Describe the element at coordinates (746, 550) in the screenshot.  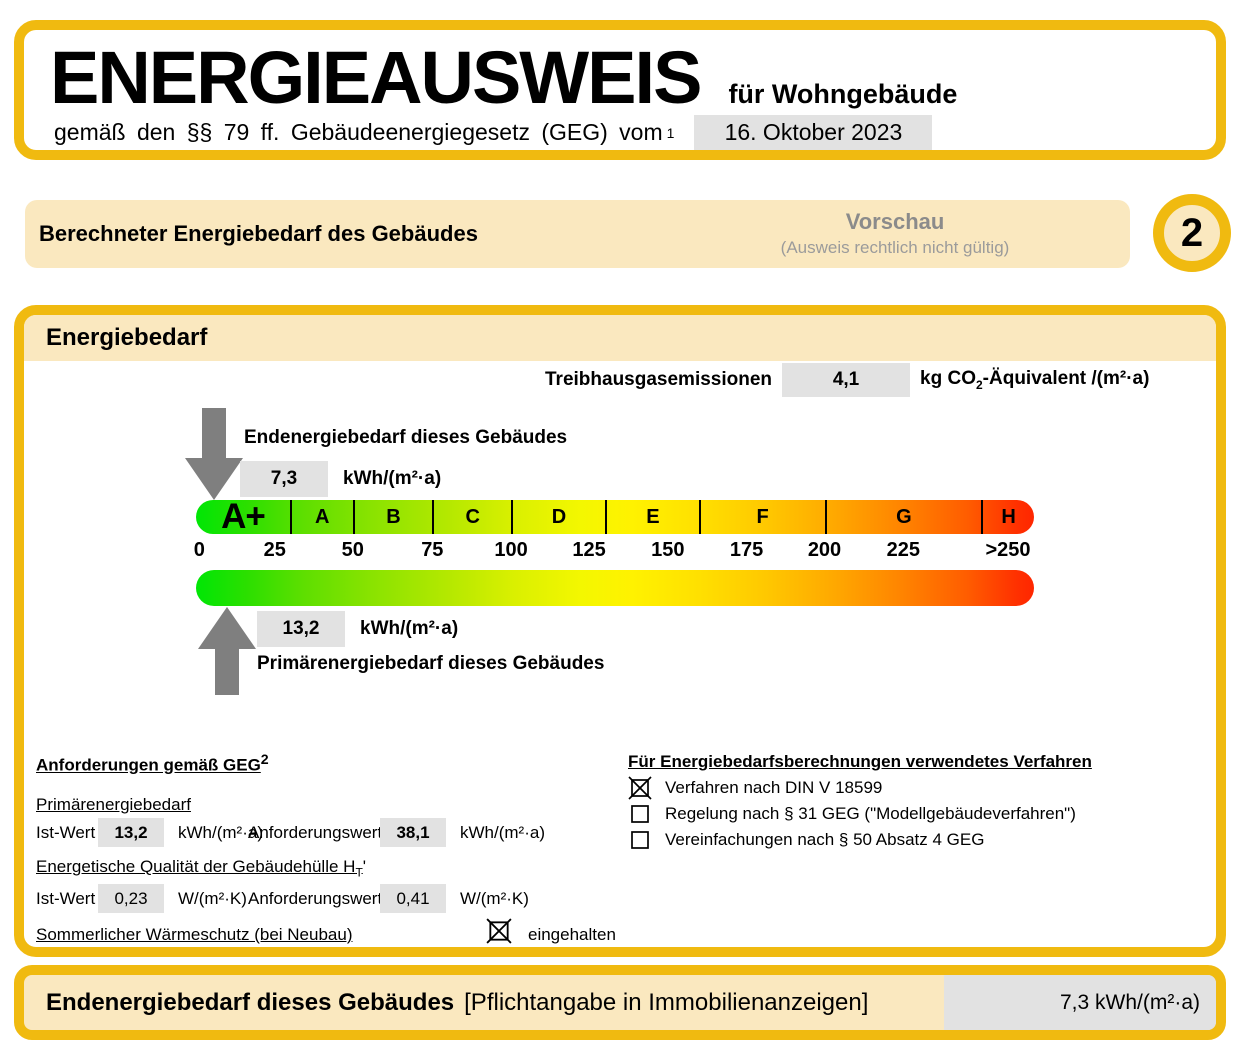
I see `scale-tick-175: 175` at that location.